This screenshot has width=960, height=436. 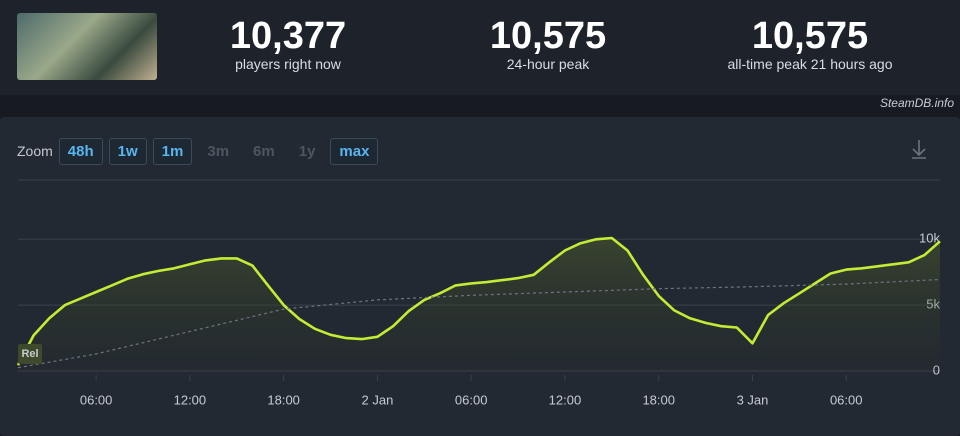 I want to click on zoom-button: 1y, so click(x=307, y=151).